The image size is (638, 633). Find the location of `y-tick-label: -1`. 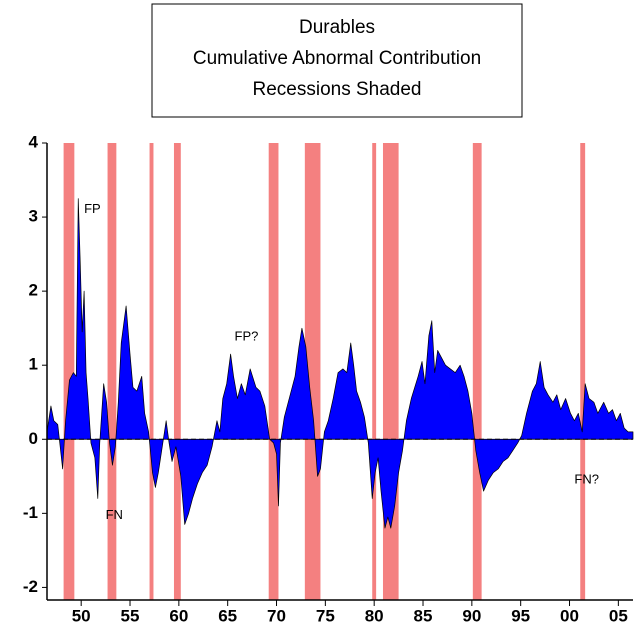

y-tick-label: -1 is located at coordinates (30, 512).